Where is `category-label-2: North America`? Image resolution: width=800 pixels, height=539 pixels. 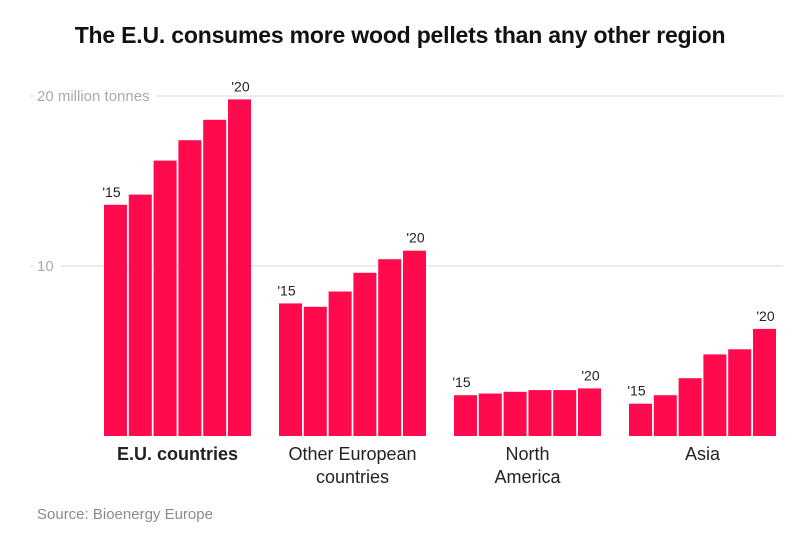
category-label-2: North America is located at coordinates (527, 465).